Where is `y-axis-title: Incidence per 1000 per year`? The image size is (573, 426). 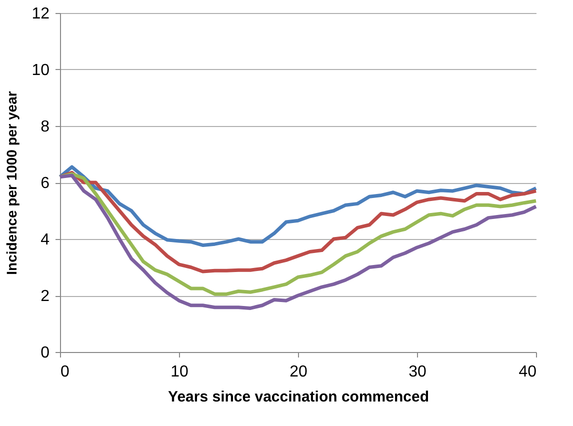
y-axis-title: Incidence per 1000 per year is located at coordinates (12, 182).